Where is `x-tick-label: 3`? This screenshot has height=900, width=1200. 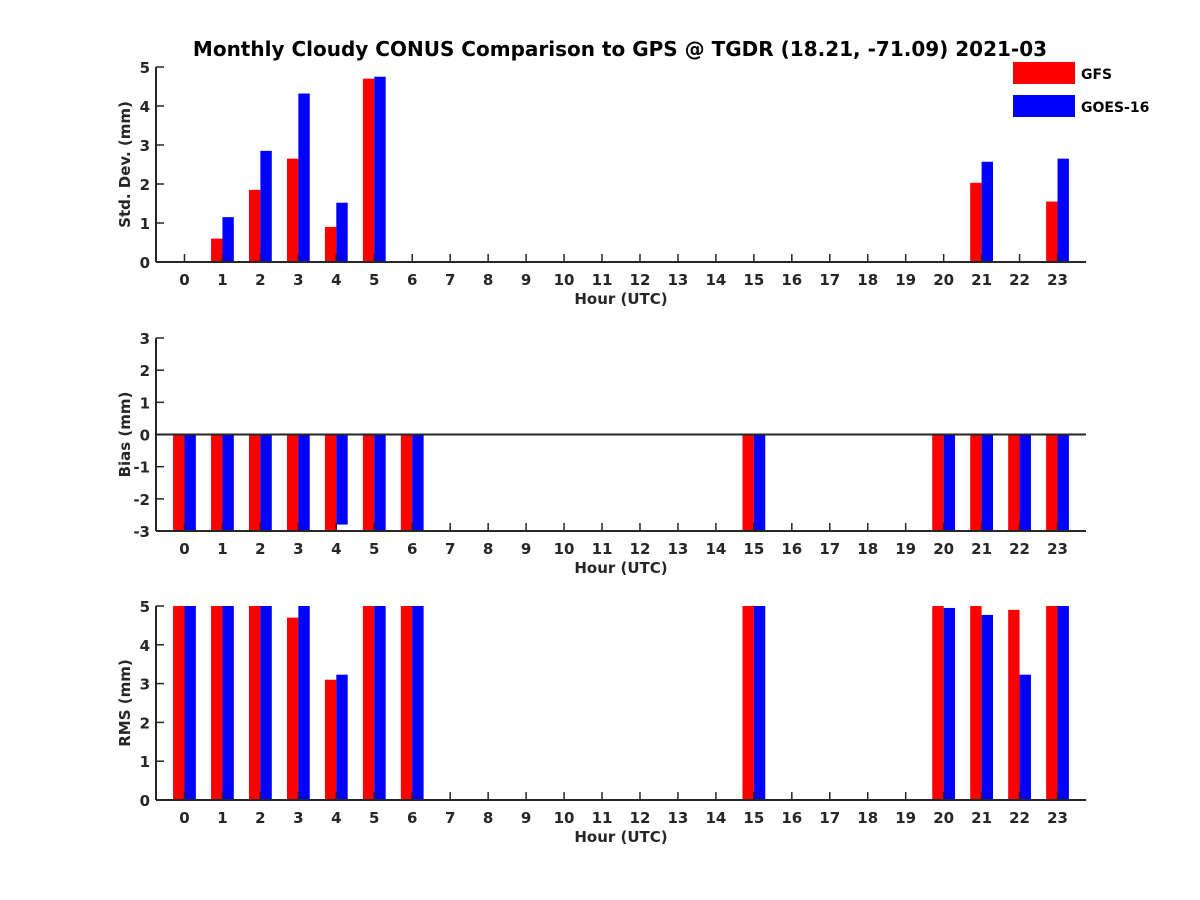 x-tick-label: 3 is located at coordinates (298, 280).